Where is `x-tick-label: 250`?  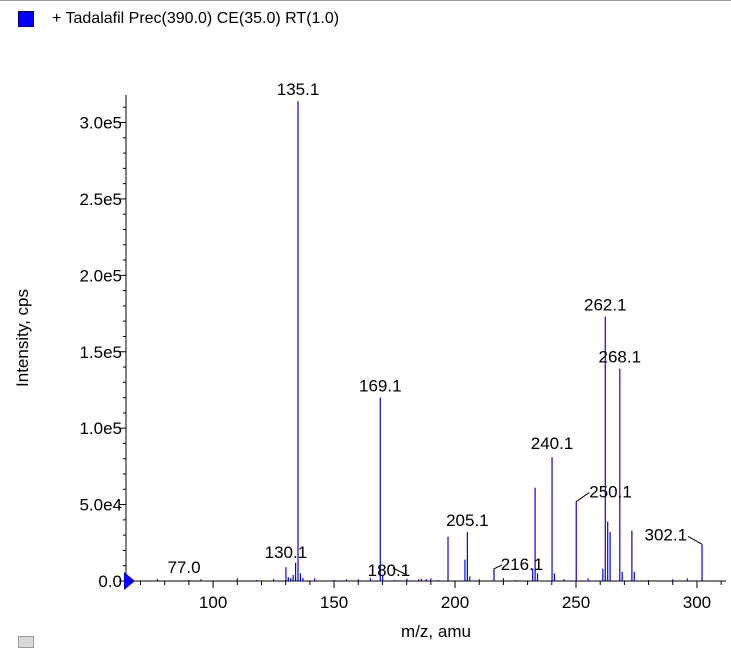
x-tick-label: 250 is located at coordinates (576, 602).